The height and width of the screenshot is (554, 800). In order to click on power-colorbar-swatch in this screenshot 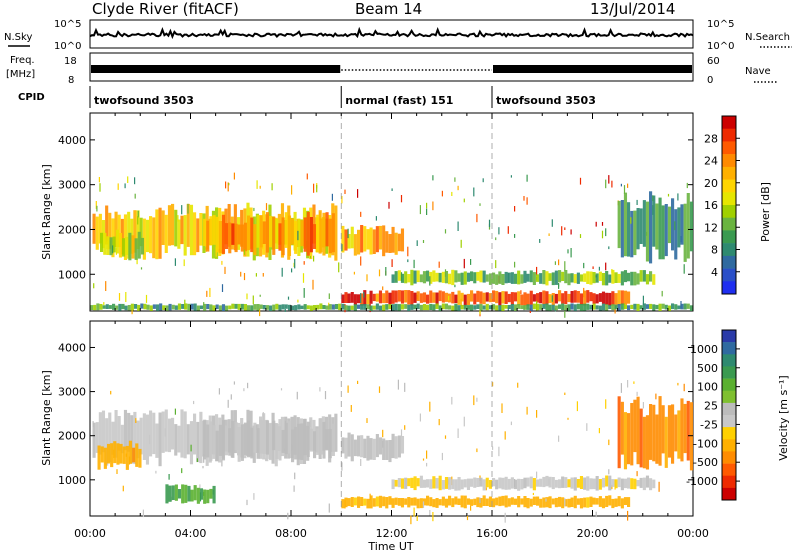, I will do `click(729, 262)`.